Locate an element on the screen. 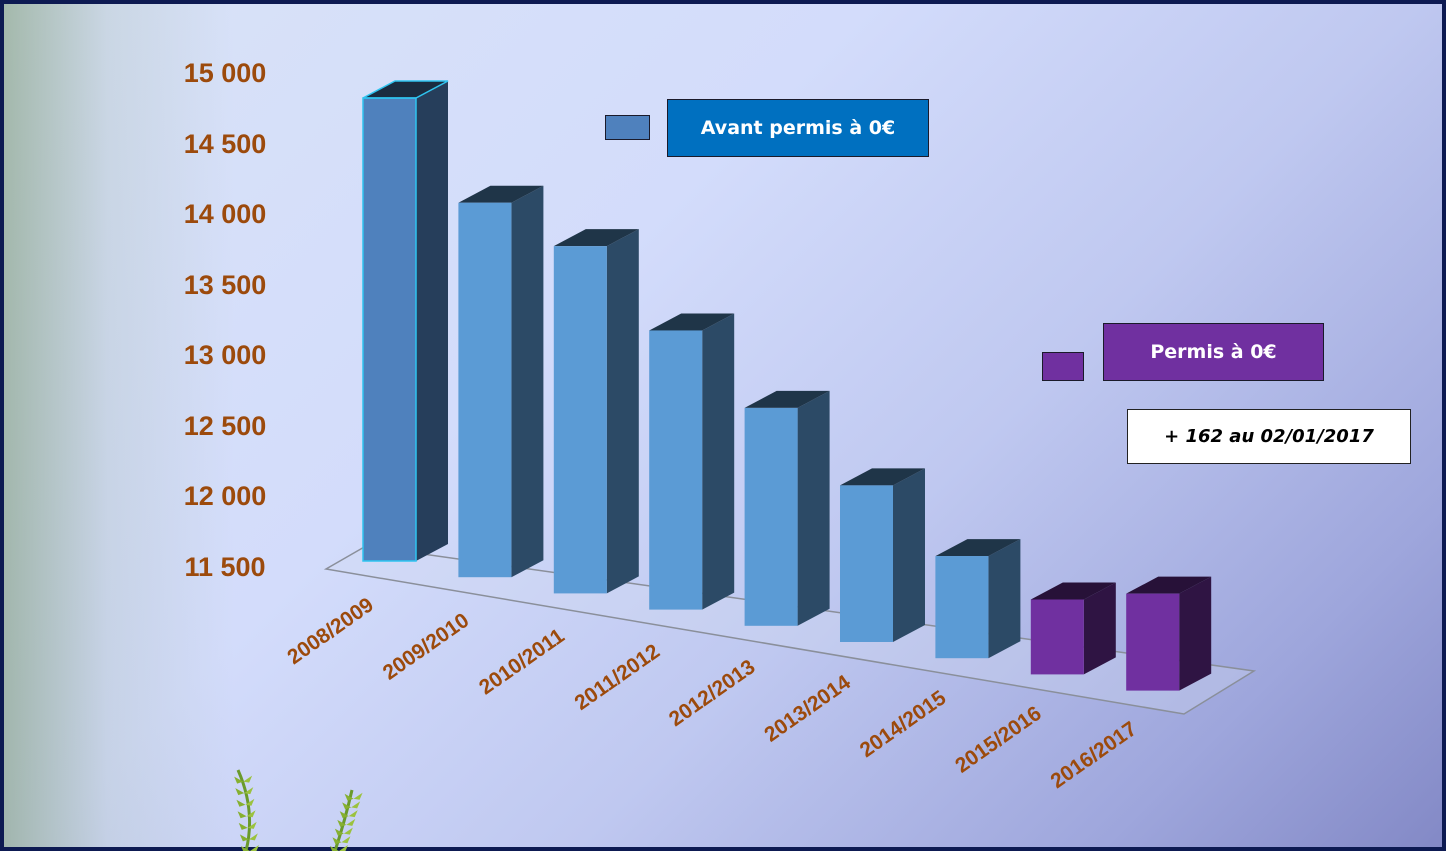 This screenshot has height=851, width=1446. bar-2012/2013 is located at coordinates (787, 508).